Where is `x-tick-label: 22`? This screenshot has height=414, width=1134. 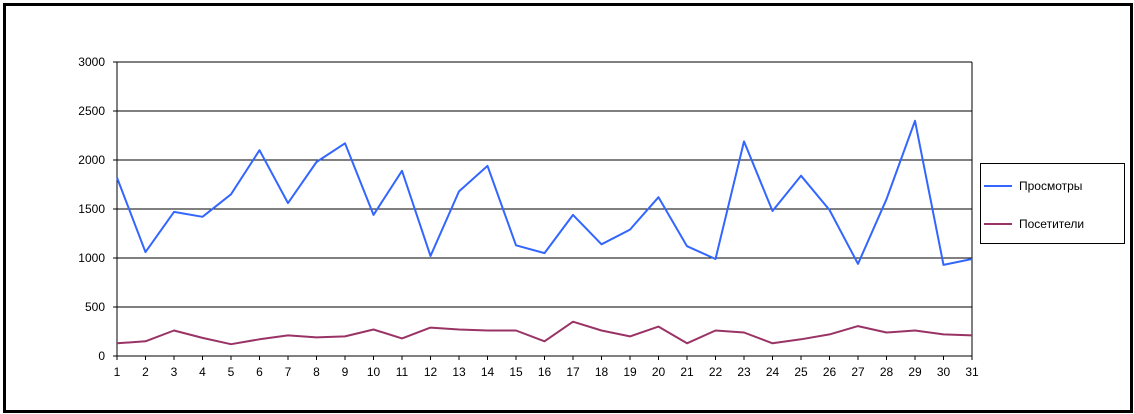 x-tick-label: 22 is located at coordinates (716, 372).